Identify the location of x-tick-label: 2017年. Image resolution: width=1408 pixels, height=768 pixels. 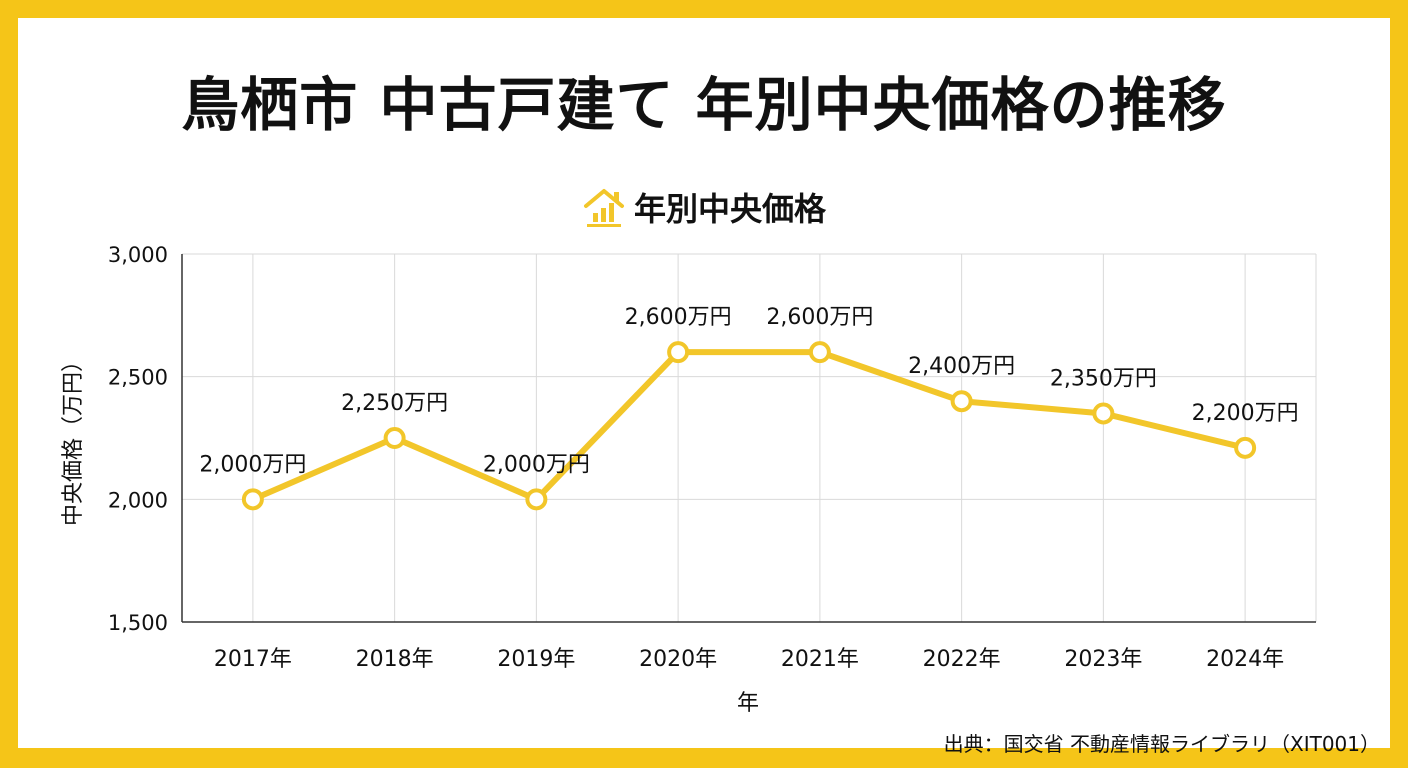
(253, 659).